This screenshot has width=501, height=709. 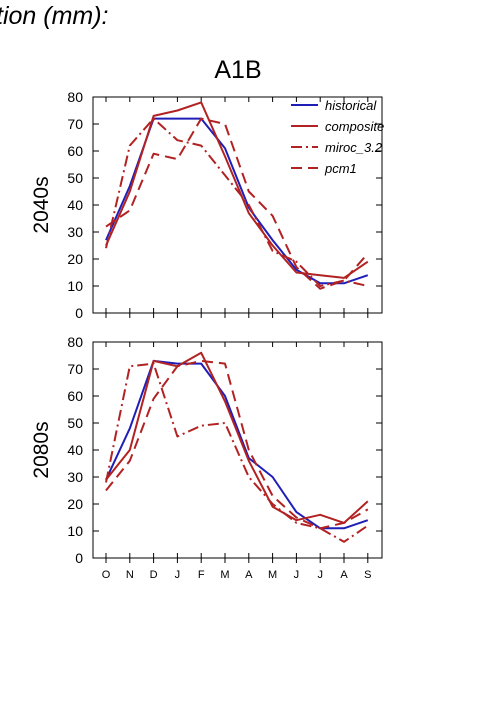 I want to click on figure-title: tion (mm):, so click(x=54, y=16).